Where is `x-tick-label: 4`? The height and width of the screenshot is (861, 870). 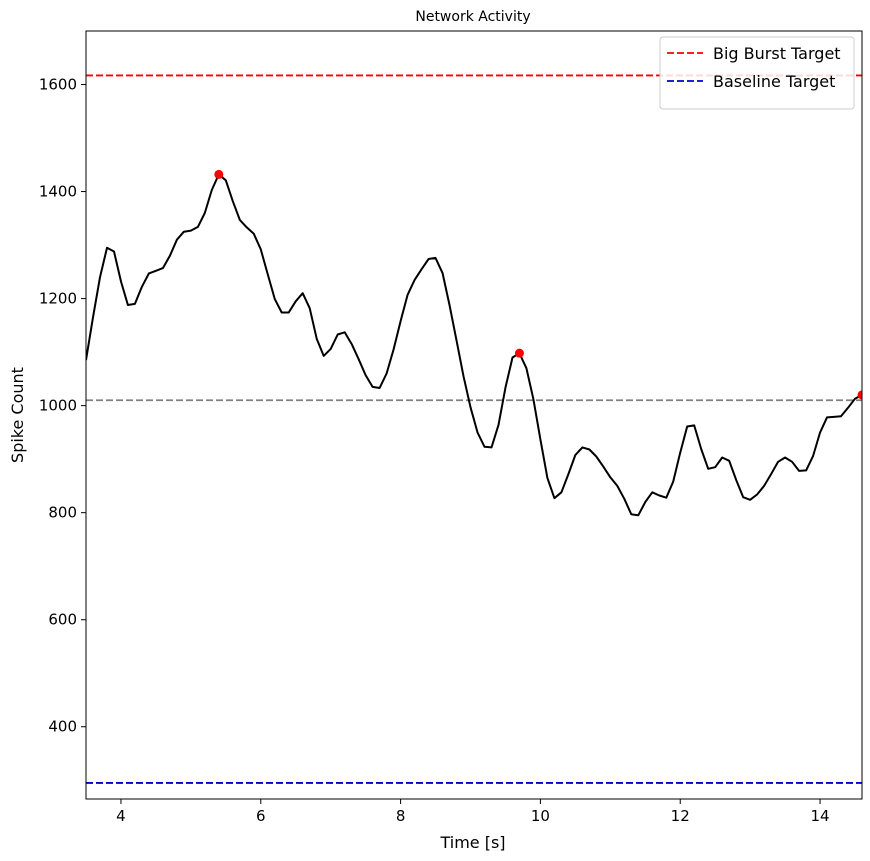
x-tick-label: 4 is located at coordinates (121, 816).